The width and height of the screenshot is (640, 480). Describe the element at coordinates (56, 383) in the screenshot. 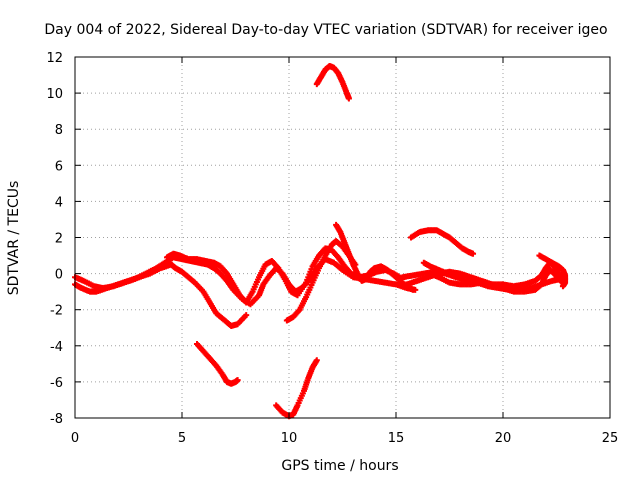

I see `y-tick-label: -6` at that location.